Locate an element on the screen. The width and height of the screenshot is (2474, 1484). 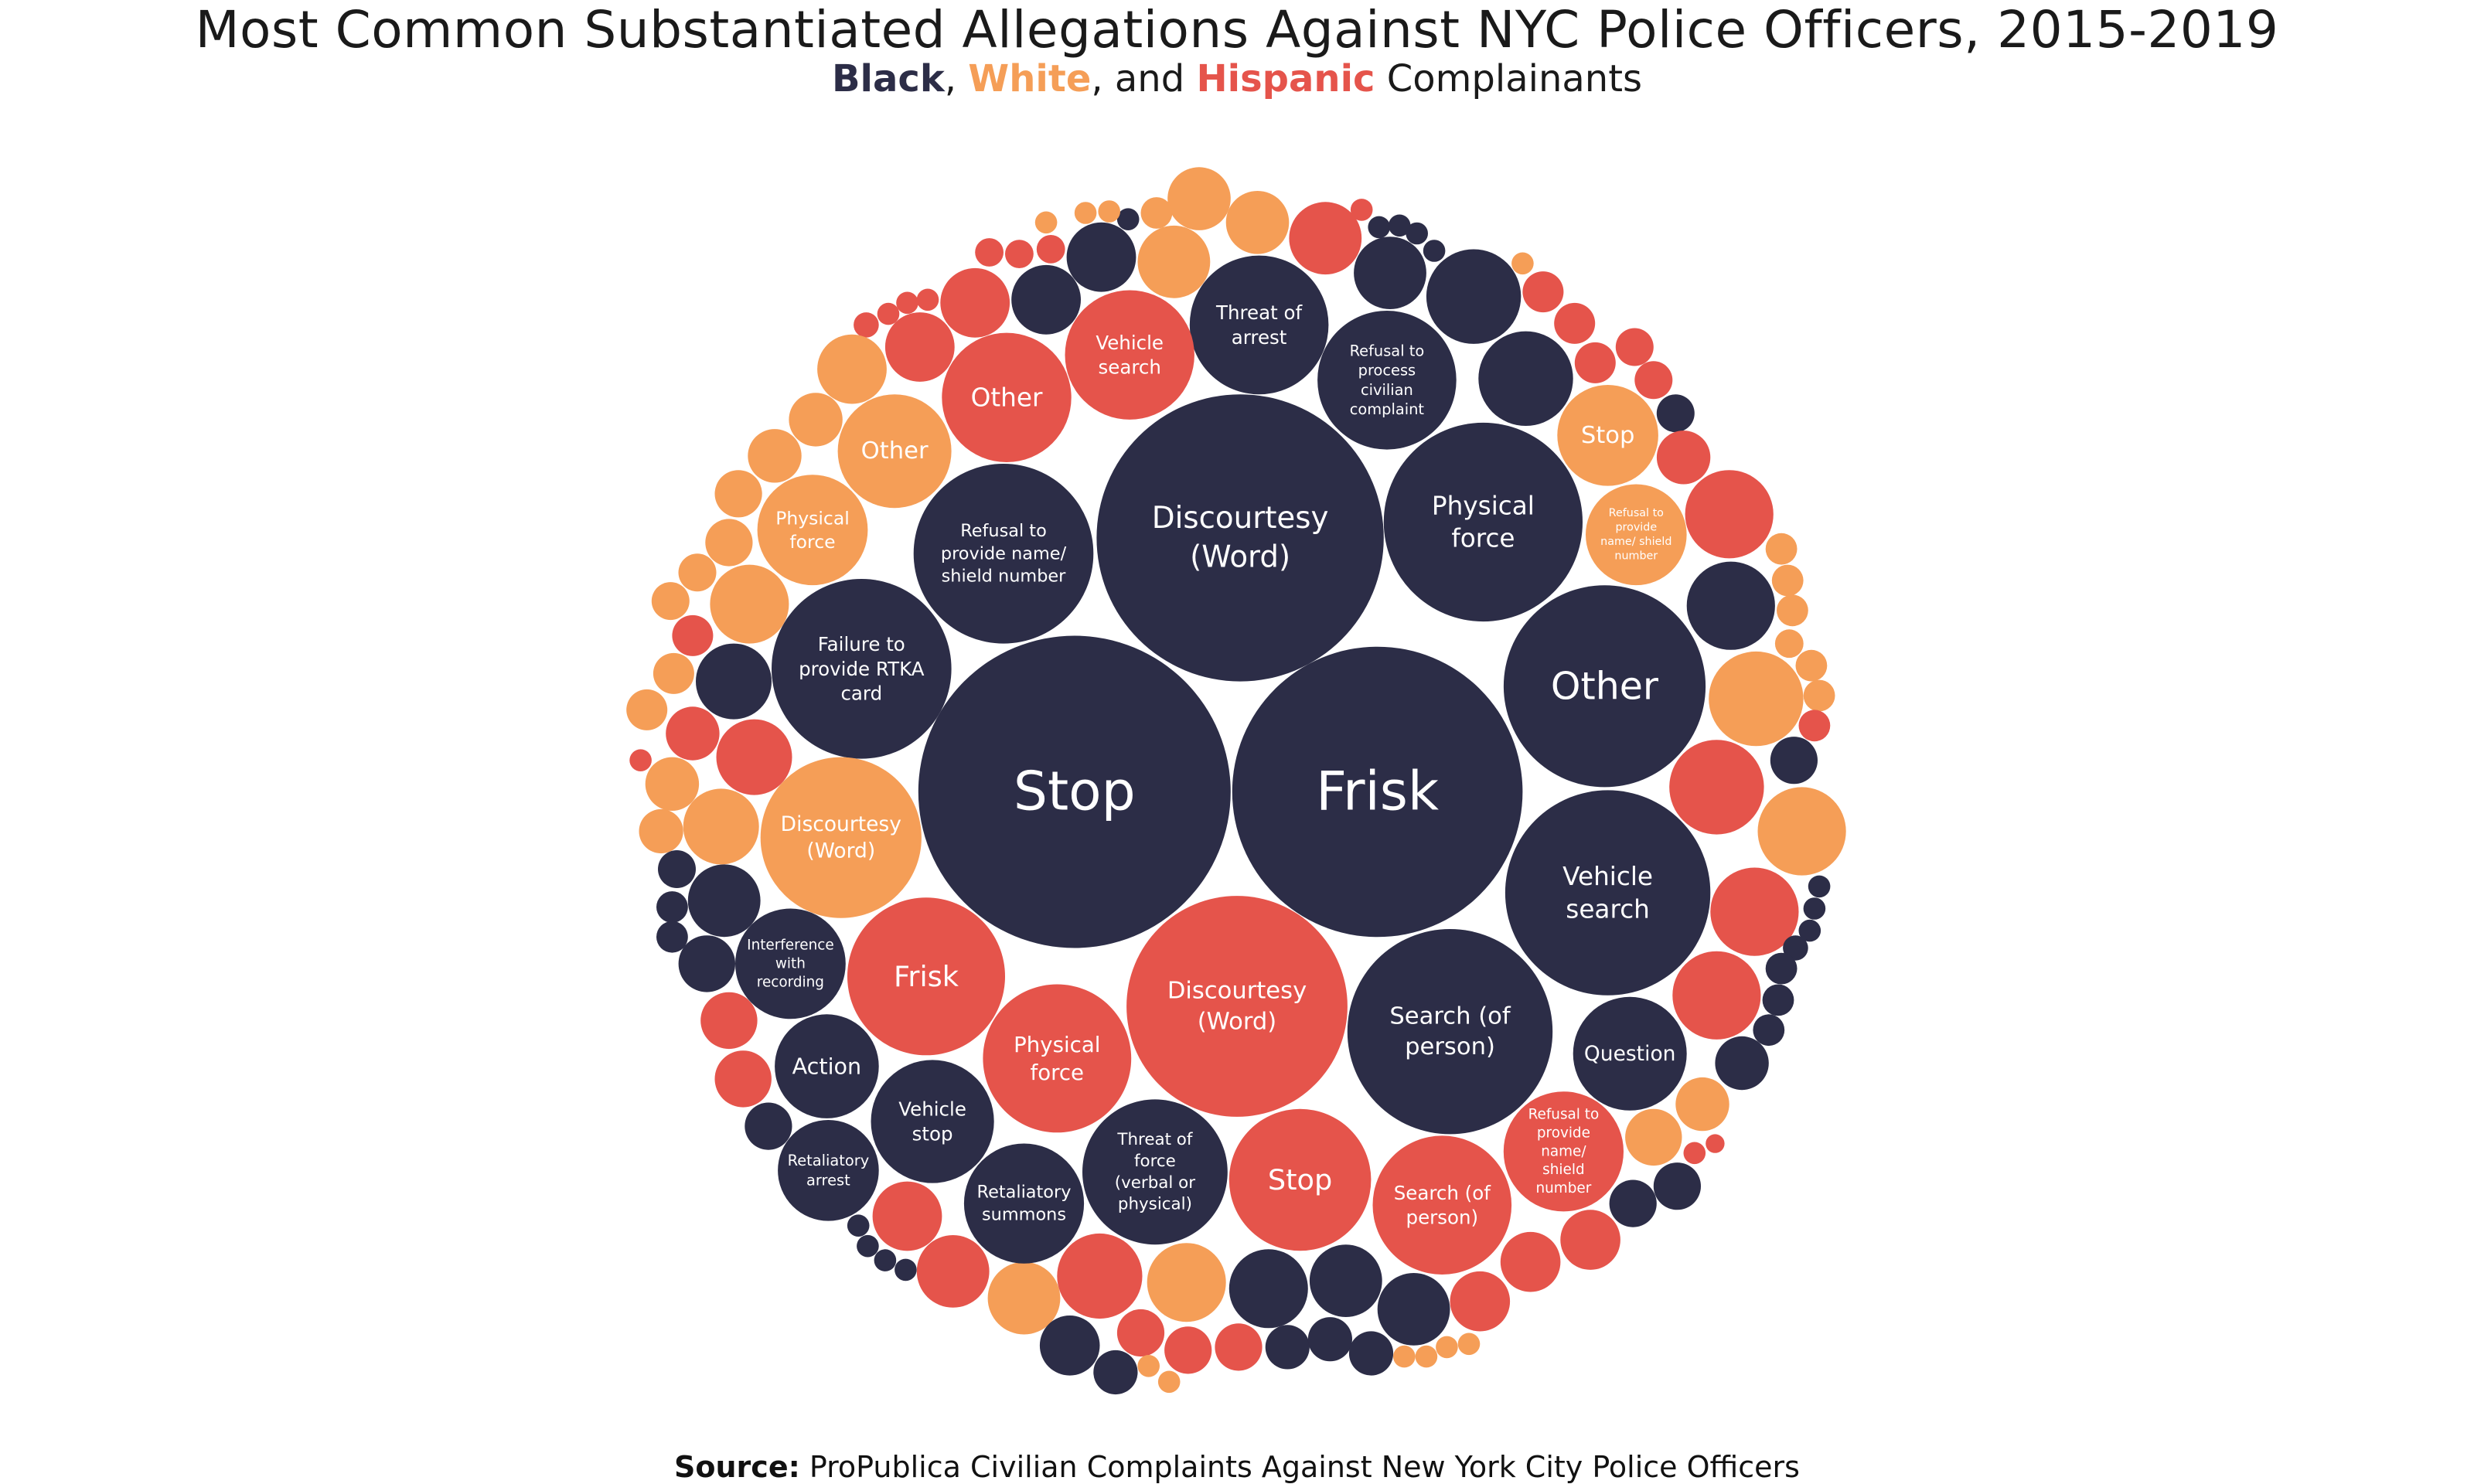
bubble-black: Stop is located at coordinates (1074, 791).